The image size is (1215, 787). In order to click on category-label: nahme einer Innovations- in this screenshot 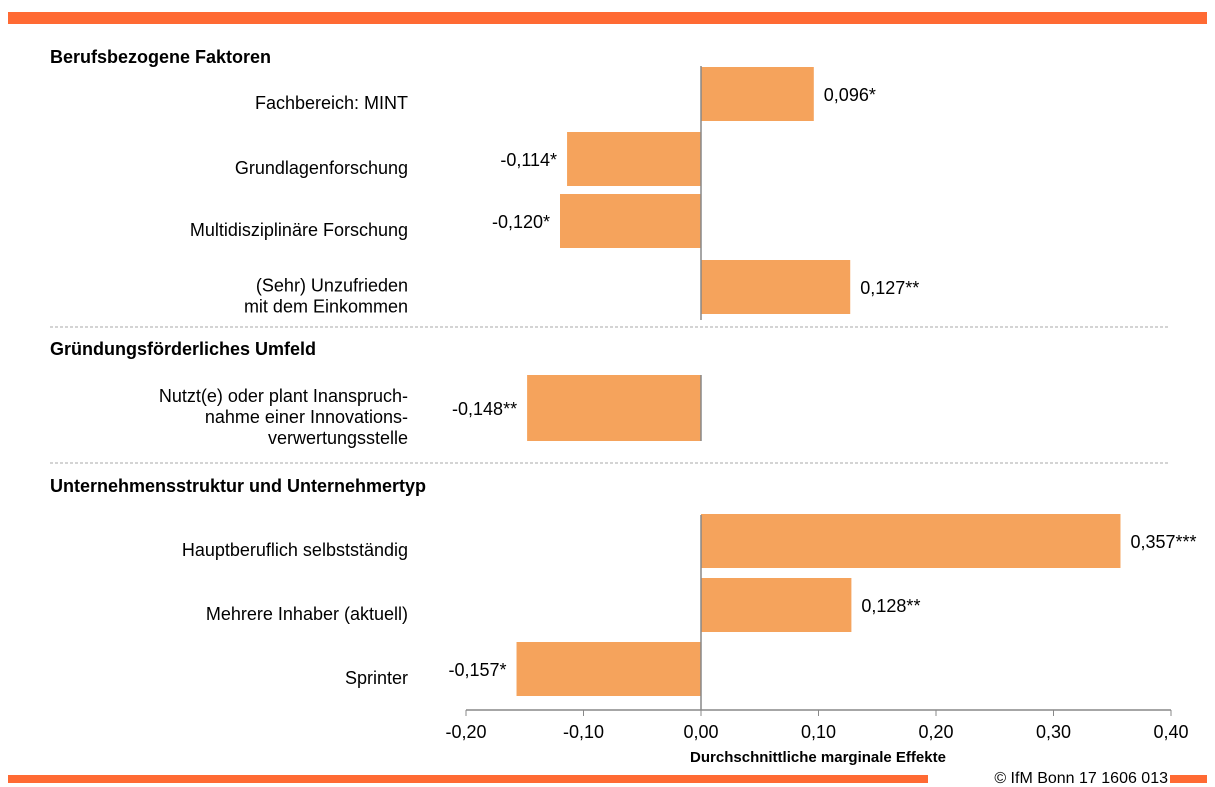, I will do `click(306, 417)`.